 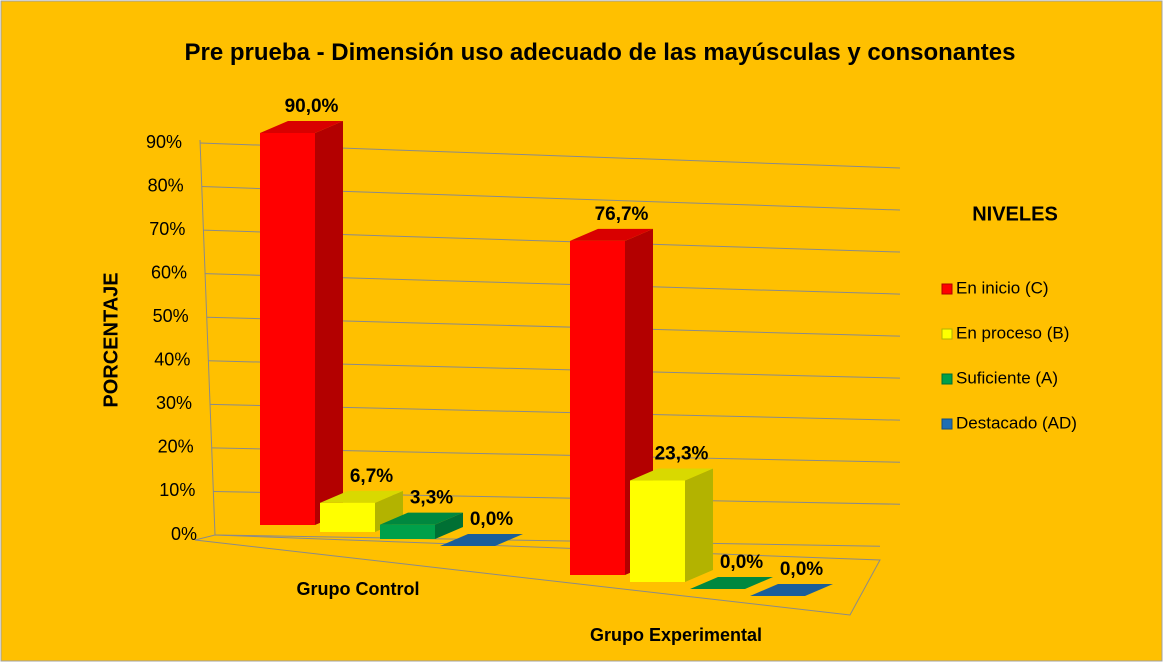 What do you see at coordinates (1002, 287) in the screenshot?
I see `legend-label: En inicio (C)` at bounding box center [1002, 287].